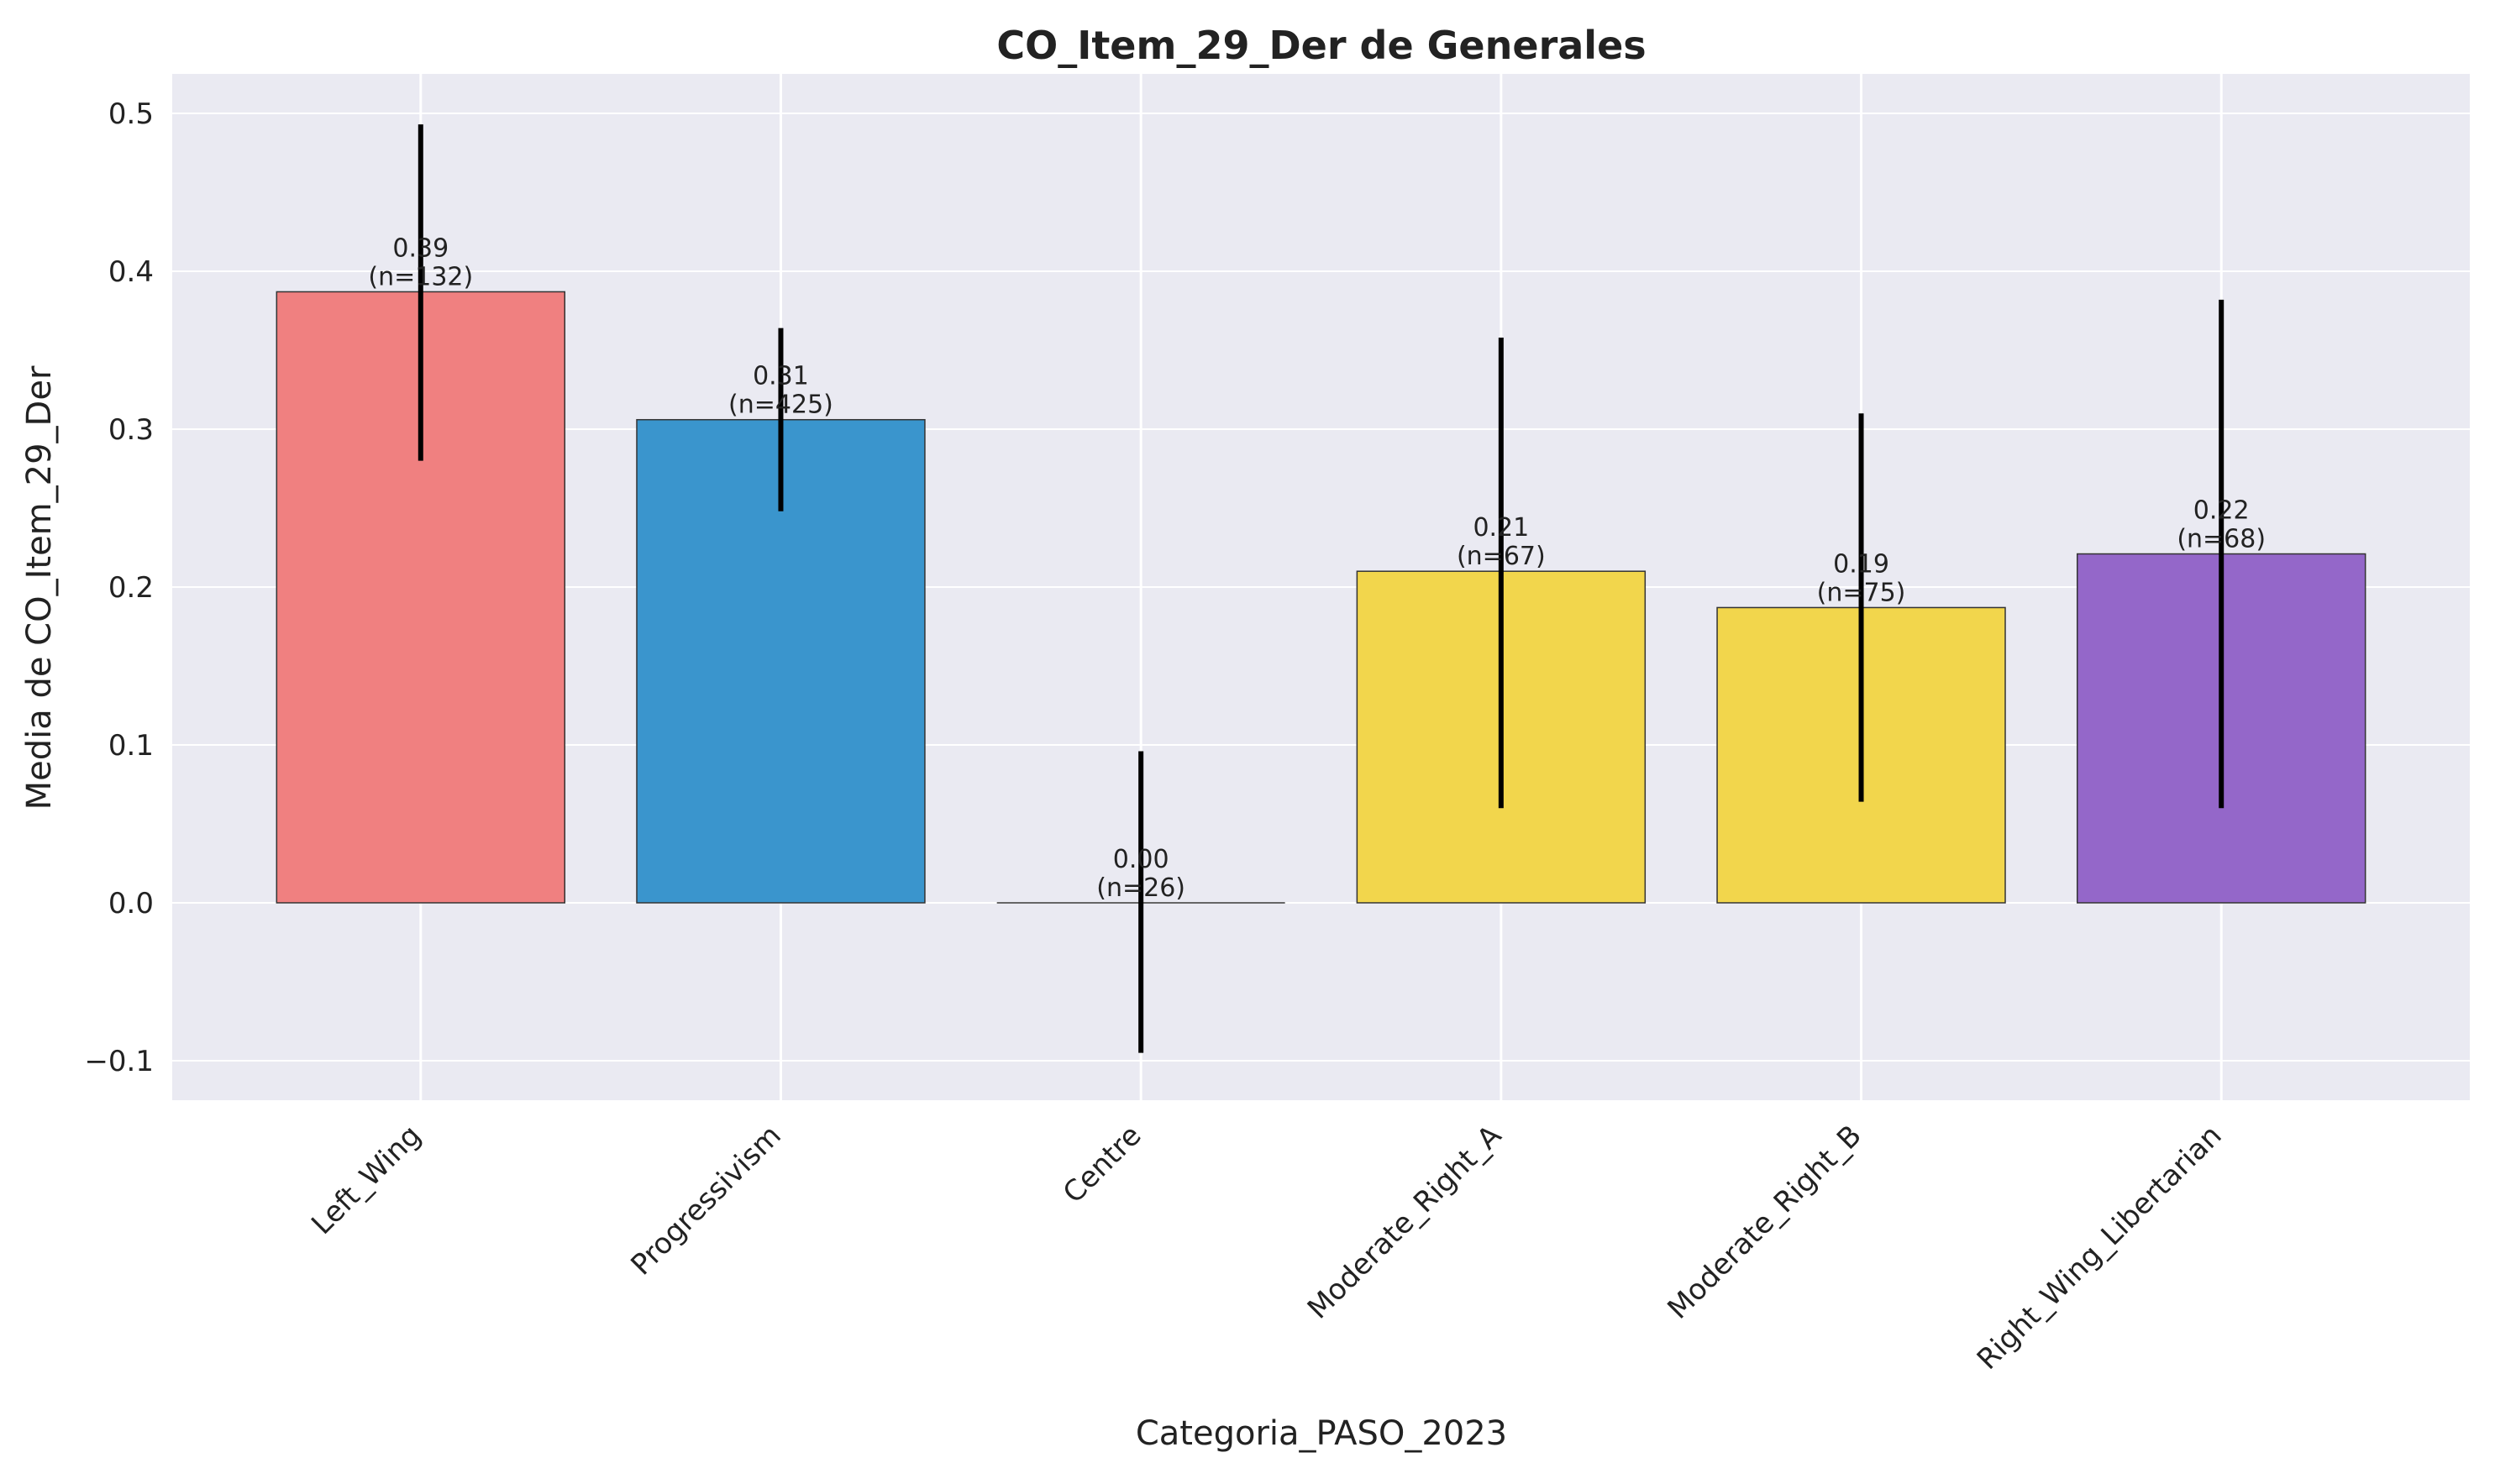 The image size is (2495, 1484). Describe the element at coordinates (39, 588) in the screenshot. I see `y-axis-label: Media de CO_Item_29_Der` at that location.